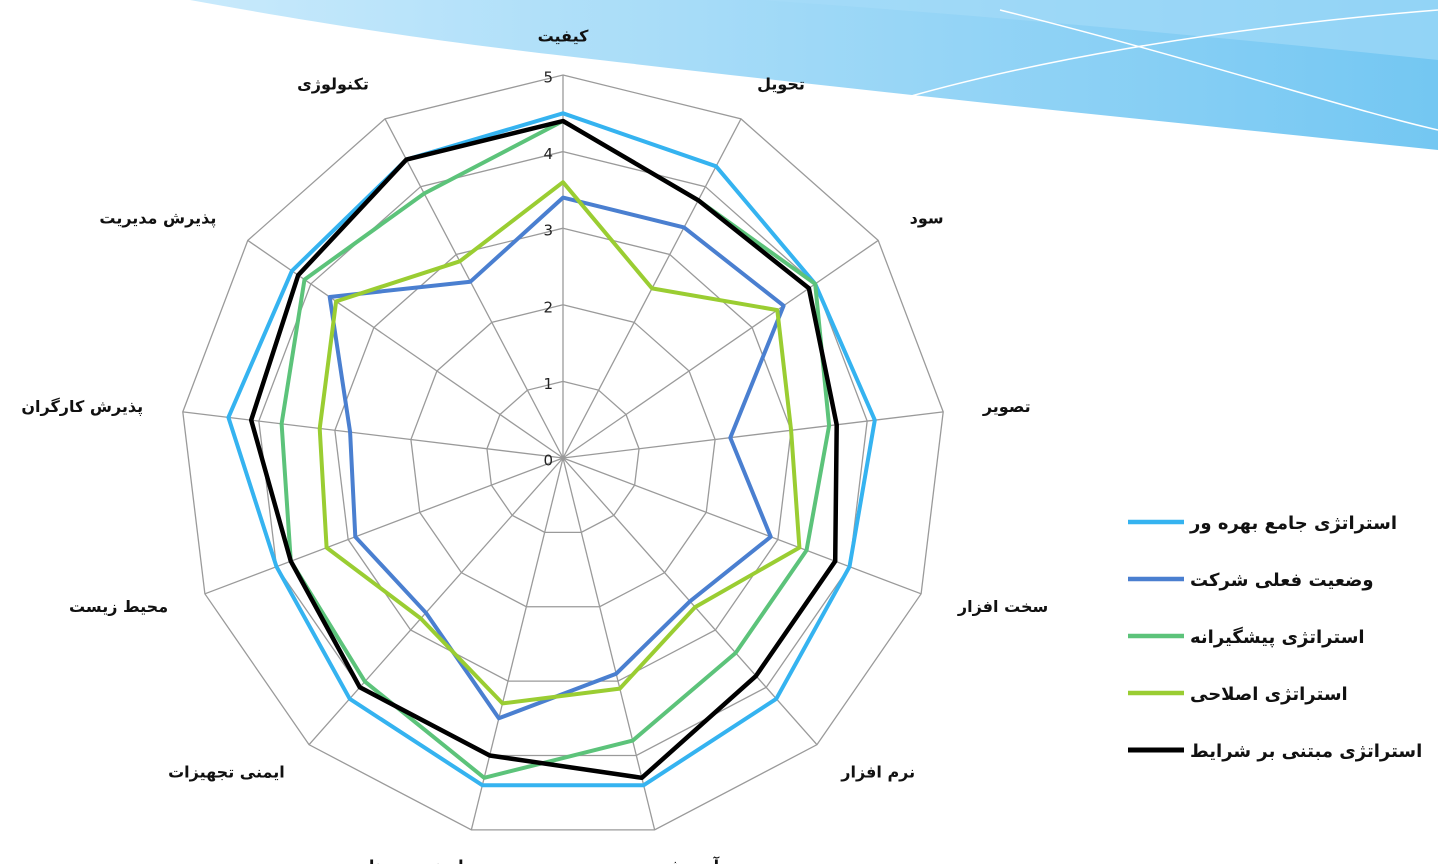  Describe the element at coordinates (118, 606) in the screenshot. I see `category-label: محیط زیست` at that location.